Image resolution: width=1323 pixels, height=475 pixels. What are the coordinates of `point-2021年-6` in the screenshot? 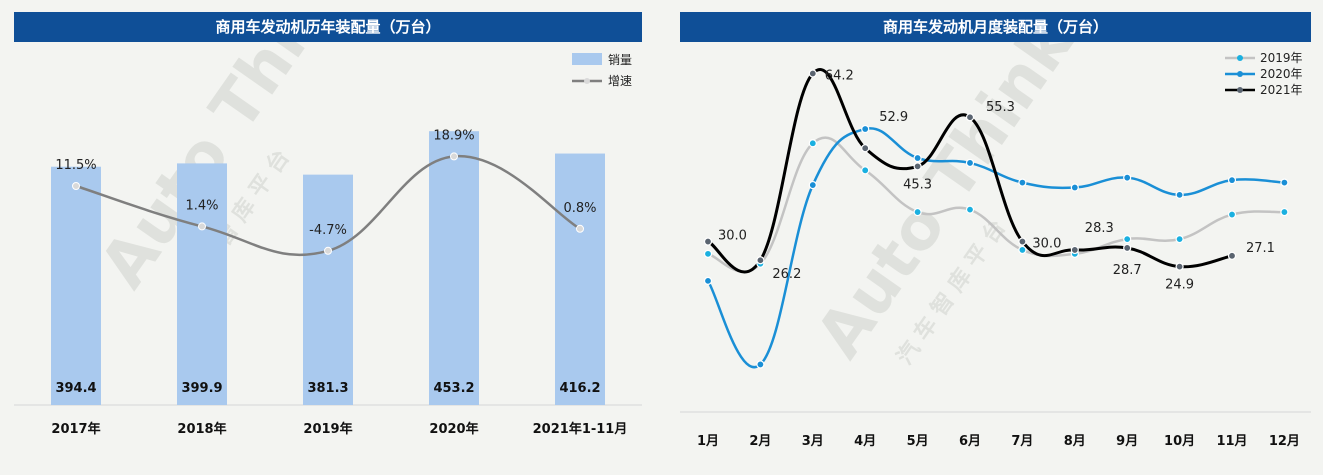 It's located at (970, 117).